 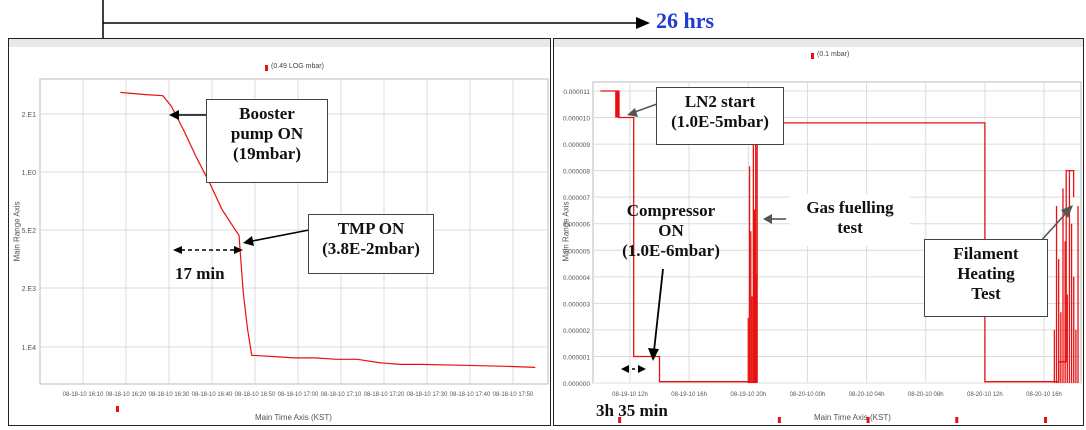 What do you see at coordinates (83, 395) in the screenshot?
I see `left-x-tick-label: 08-18-10 16:10` at bounding box center [83, 395].